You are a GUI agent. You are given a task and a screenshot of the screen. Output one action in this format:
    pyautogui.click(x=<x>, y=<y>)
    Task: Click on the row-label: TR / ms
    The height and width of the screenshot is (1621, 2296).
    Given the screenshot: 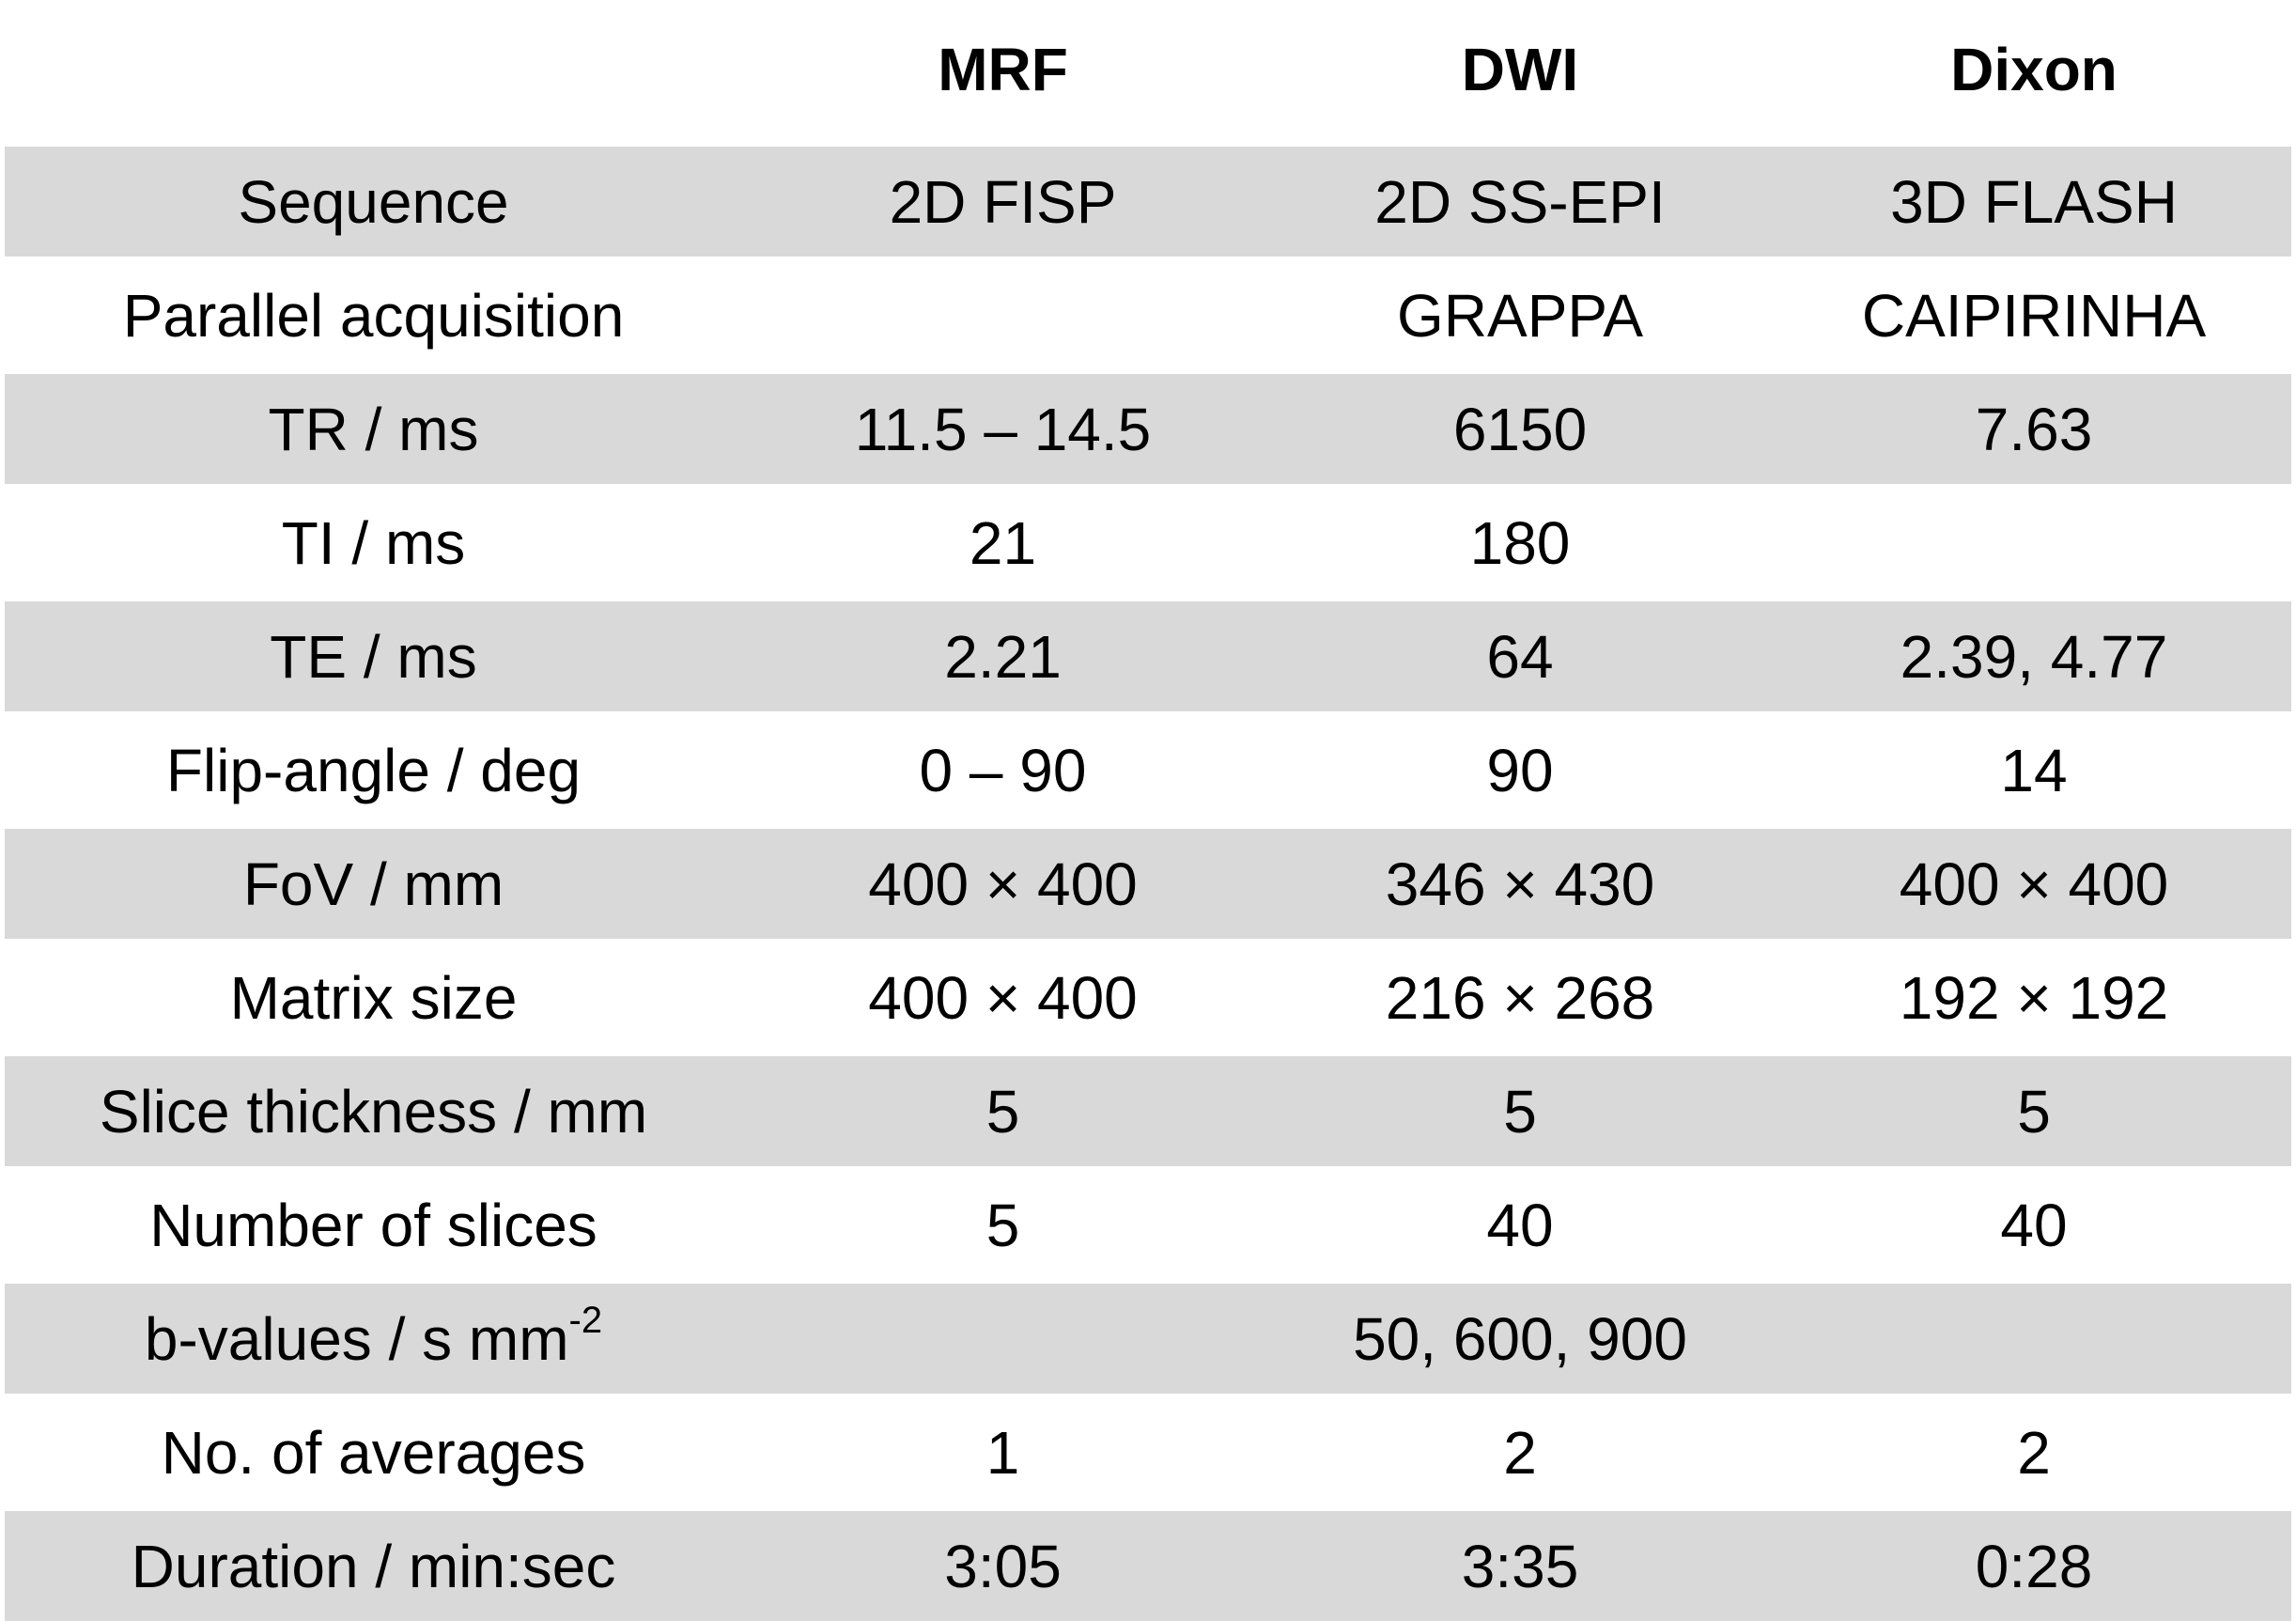 What is the action you would take?
    pyautogui.click(x=373, y=430)
    